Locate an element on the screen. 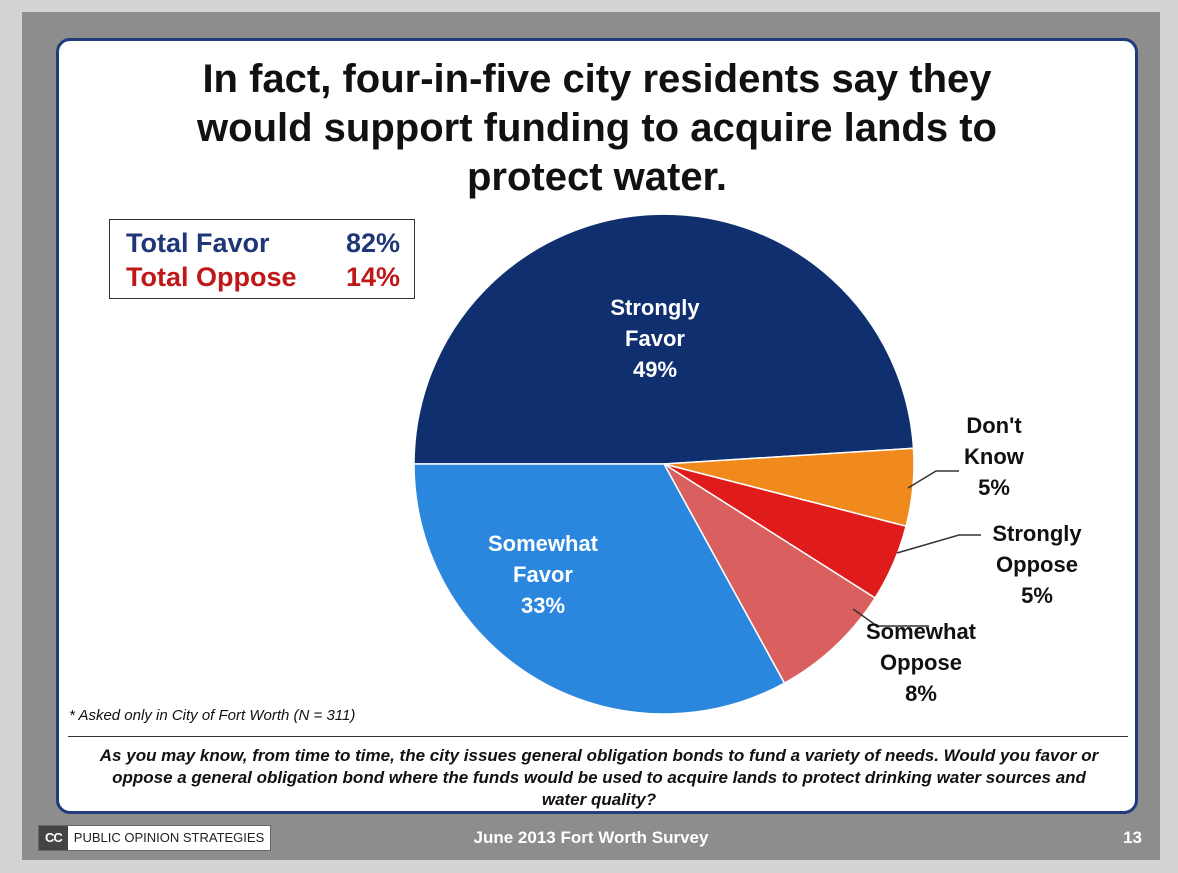 The width and height of the screenshot is (1178, 873). total-oppose-value: 14% is located at coordinates (373, 277).